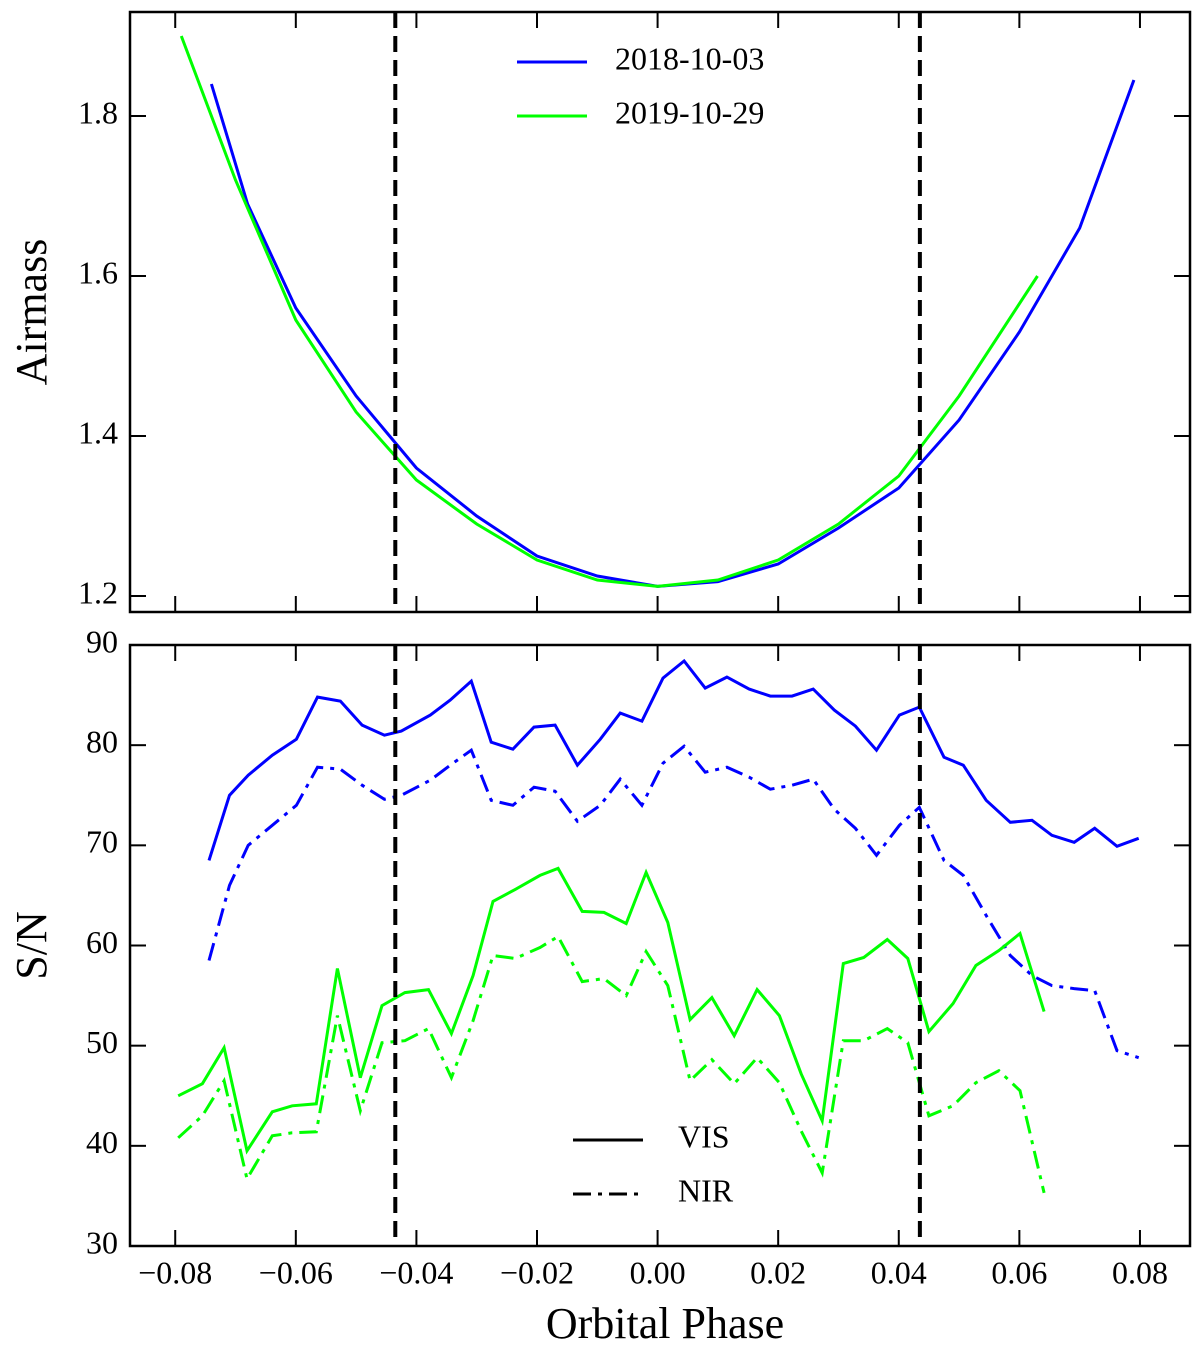  What do you see at coordinates (102, 1142) in the screenshot?
I see `y-tick-label: 40` at bounding box center [102, 1142].